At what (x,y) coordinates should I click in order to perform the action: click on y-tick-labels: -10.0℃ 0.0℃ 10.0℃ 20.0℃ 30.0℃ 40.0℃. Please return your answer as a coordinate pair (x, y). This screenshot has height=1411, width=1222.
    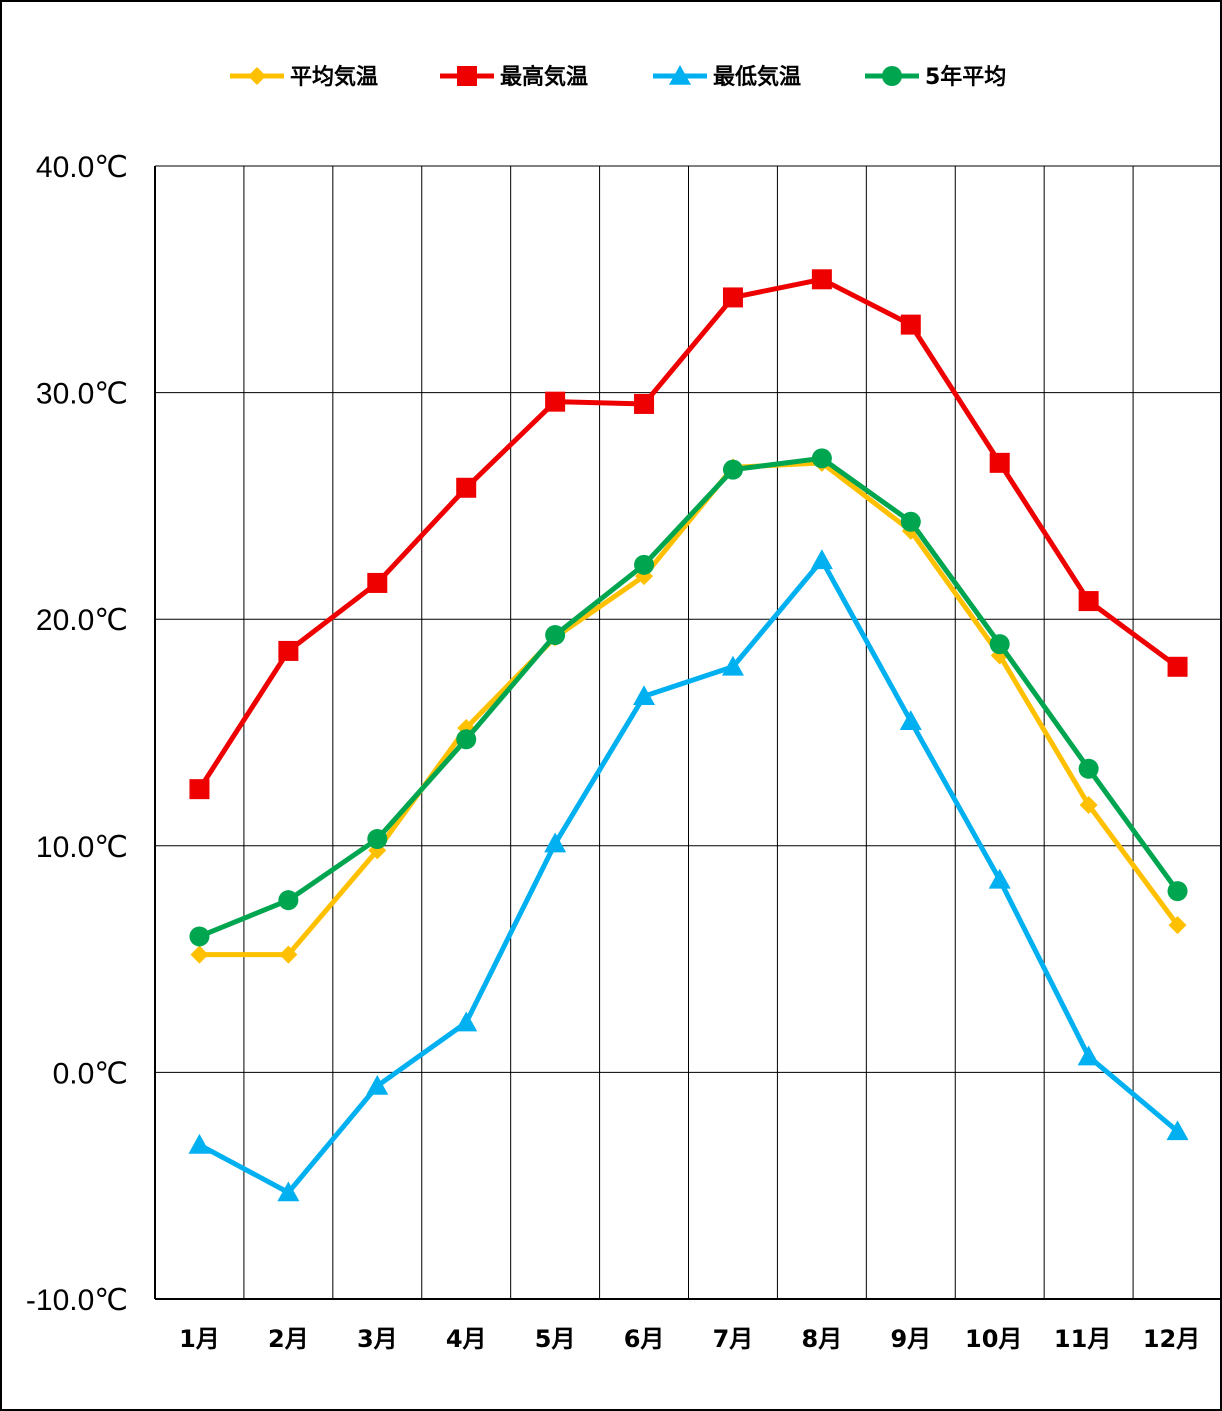
    Looking at the image, I should click on (77, 734).